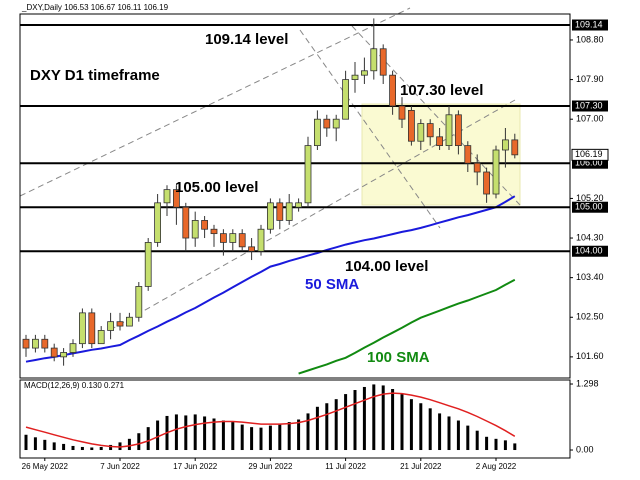  I want to click on macd-panel, so click(295, 419).